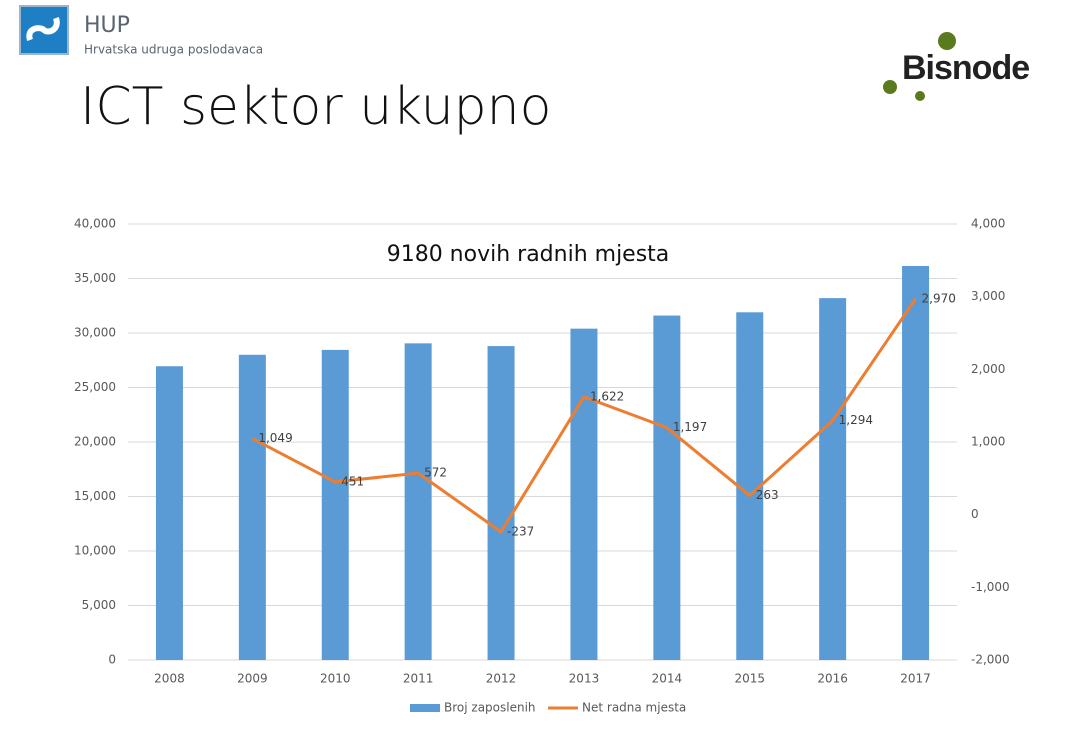  I want to click on y-tick-label: 30,000, so click(95, 333).